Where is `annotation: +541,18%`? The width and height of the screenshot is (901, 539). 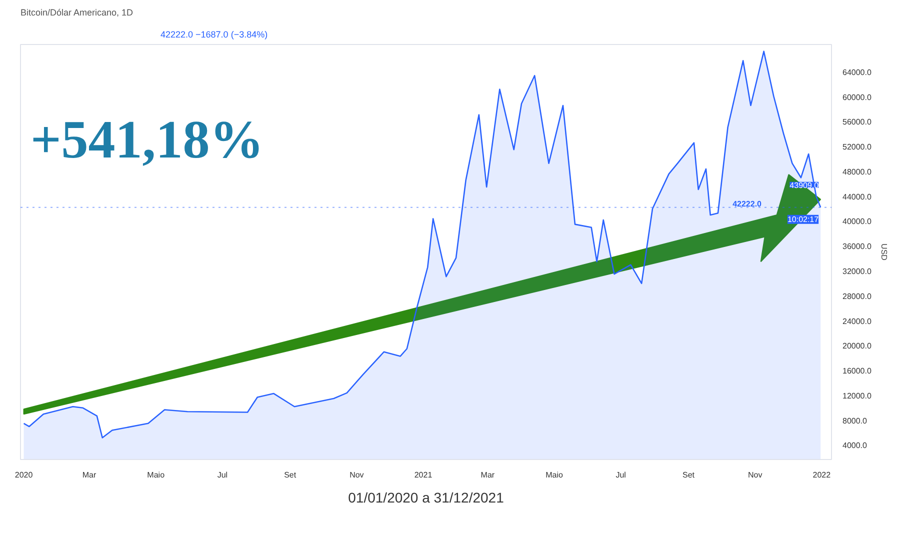 annotation: +541,18% is located at coordinates (147, 140).